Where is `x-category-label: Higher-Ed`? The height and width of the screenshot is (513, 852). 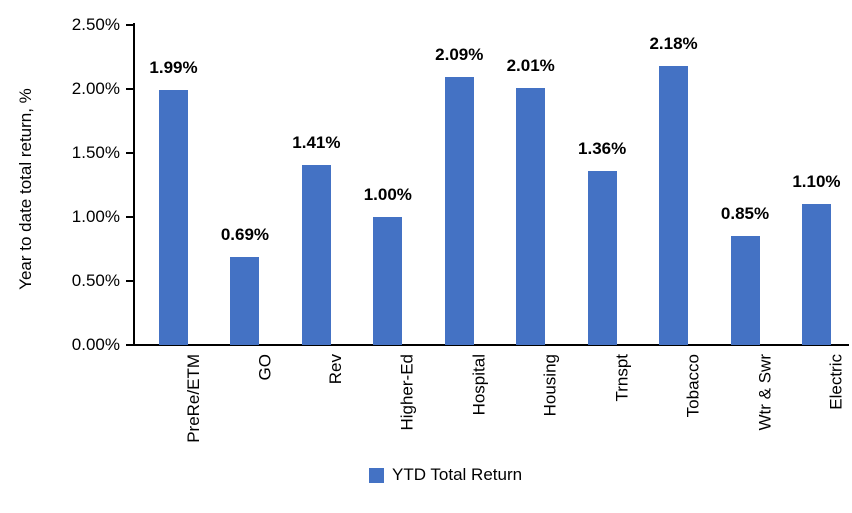
x-category-label: Higher-Ed is located at coordinates (407, 392).